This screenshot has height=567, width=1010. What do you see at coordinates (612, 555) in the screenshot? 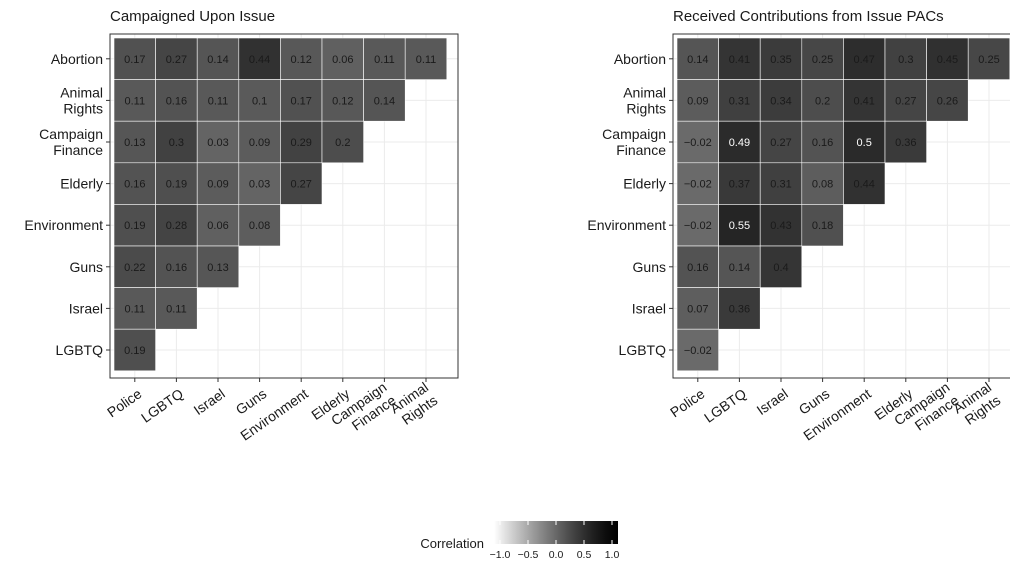
I see `legend-tick-label: 1.0` at bounding box center [612, 555].